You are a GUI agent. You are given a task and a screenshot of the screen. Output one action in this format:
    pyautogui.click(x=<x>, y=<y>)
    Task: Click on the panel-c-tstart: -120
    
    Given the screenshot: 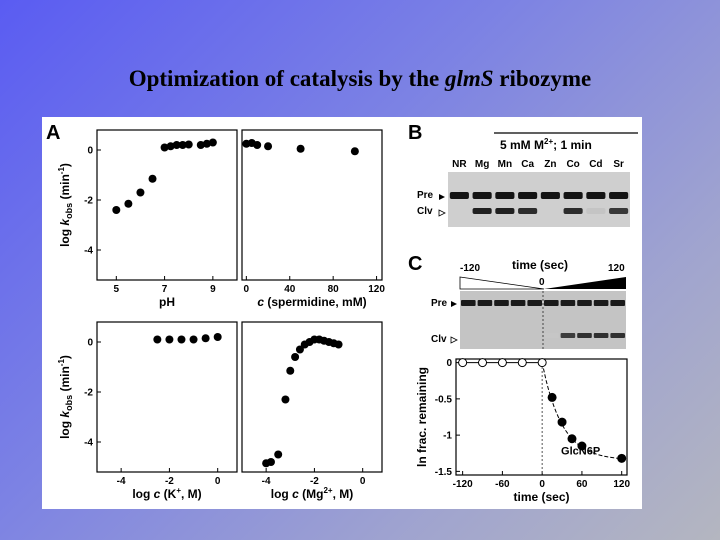 What is the action you would take?
    pyautogui.click(x=470, y=268)
    